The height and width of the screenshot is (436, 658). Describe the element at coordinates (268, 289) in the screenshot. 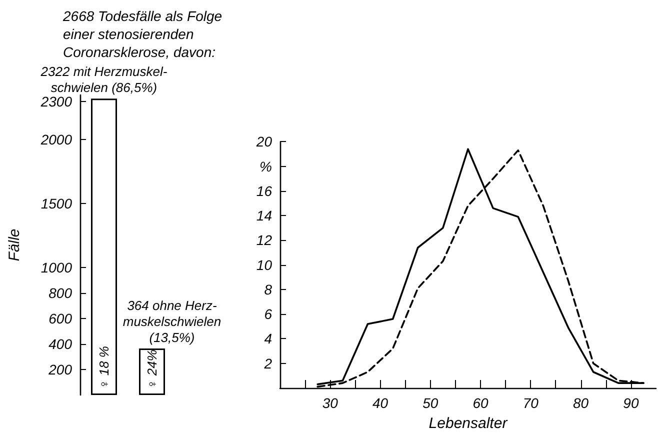

I see `y-tick-label: 8` at that location.